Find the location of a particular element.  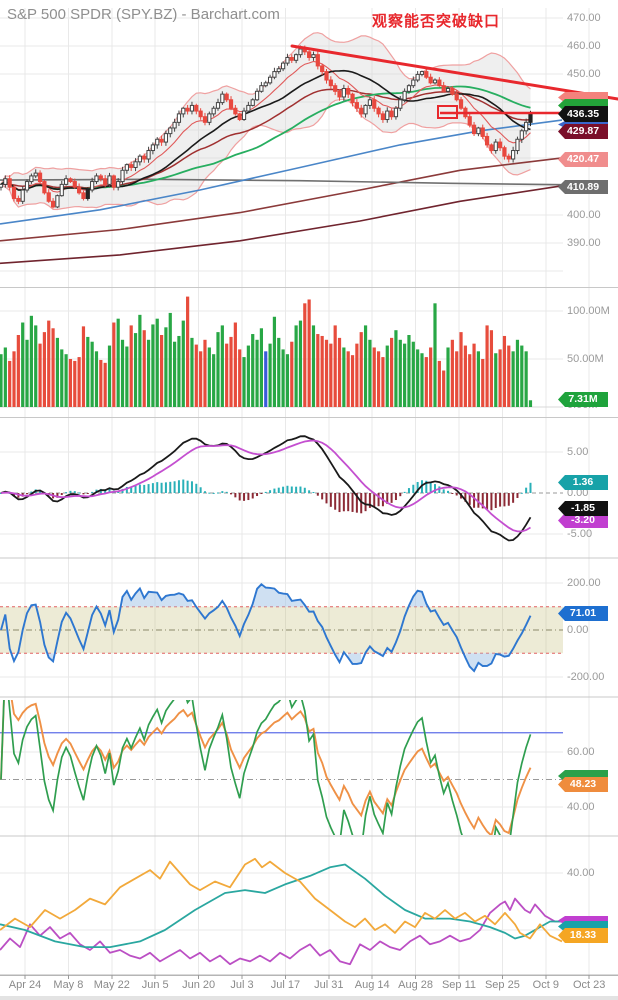

x-axis-label: Jun 20 is located at coordinates (199, 985).